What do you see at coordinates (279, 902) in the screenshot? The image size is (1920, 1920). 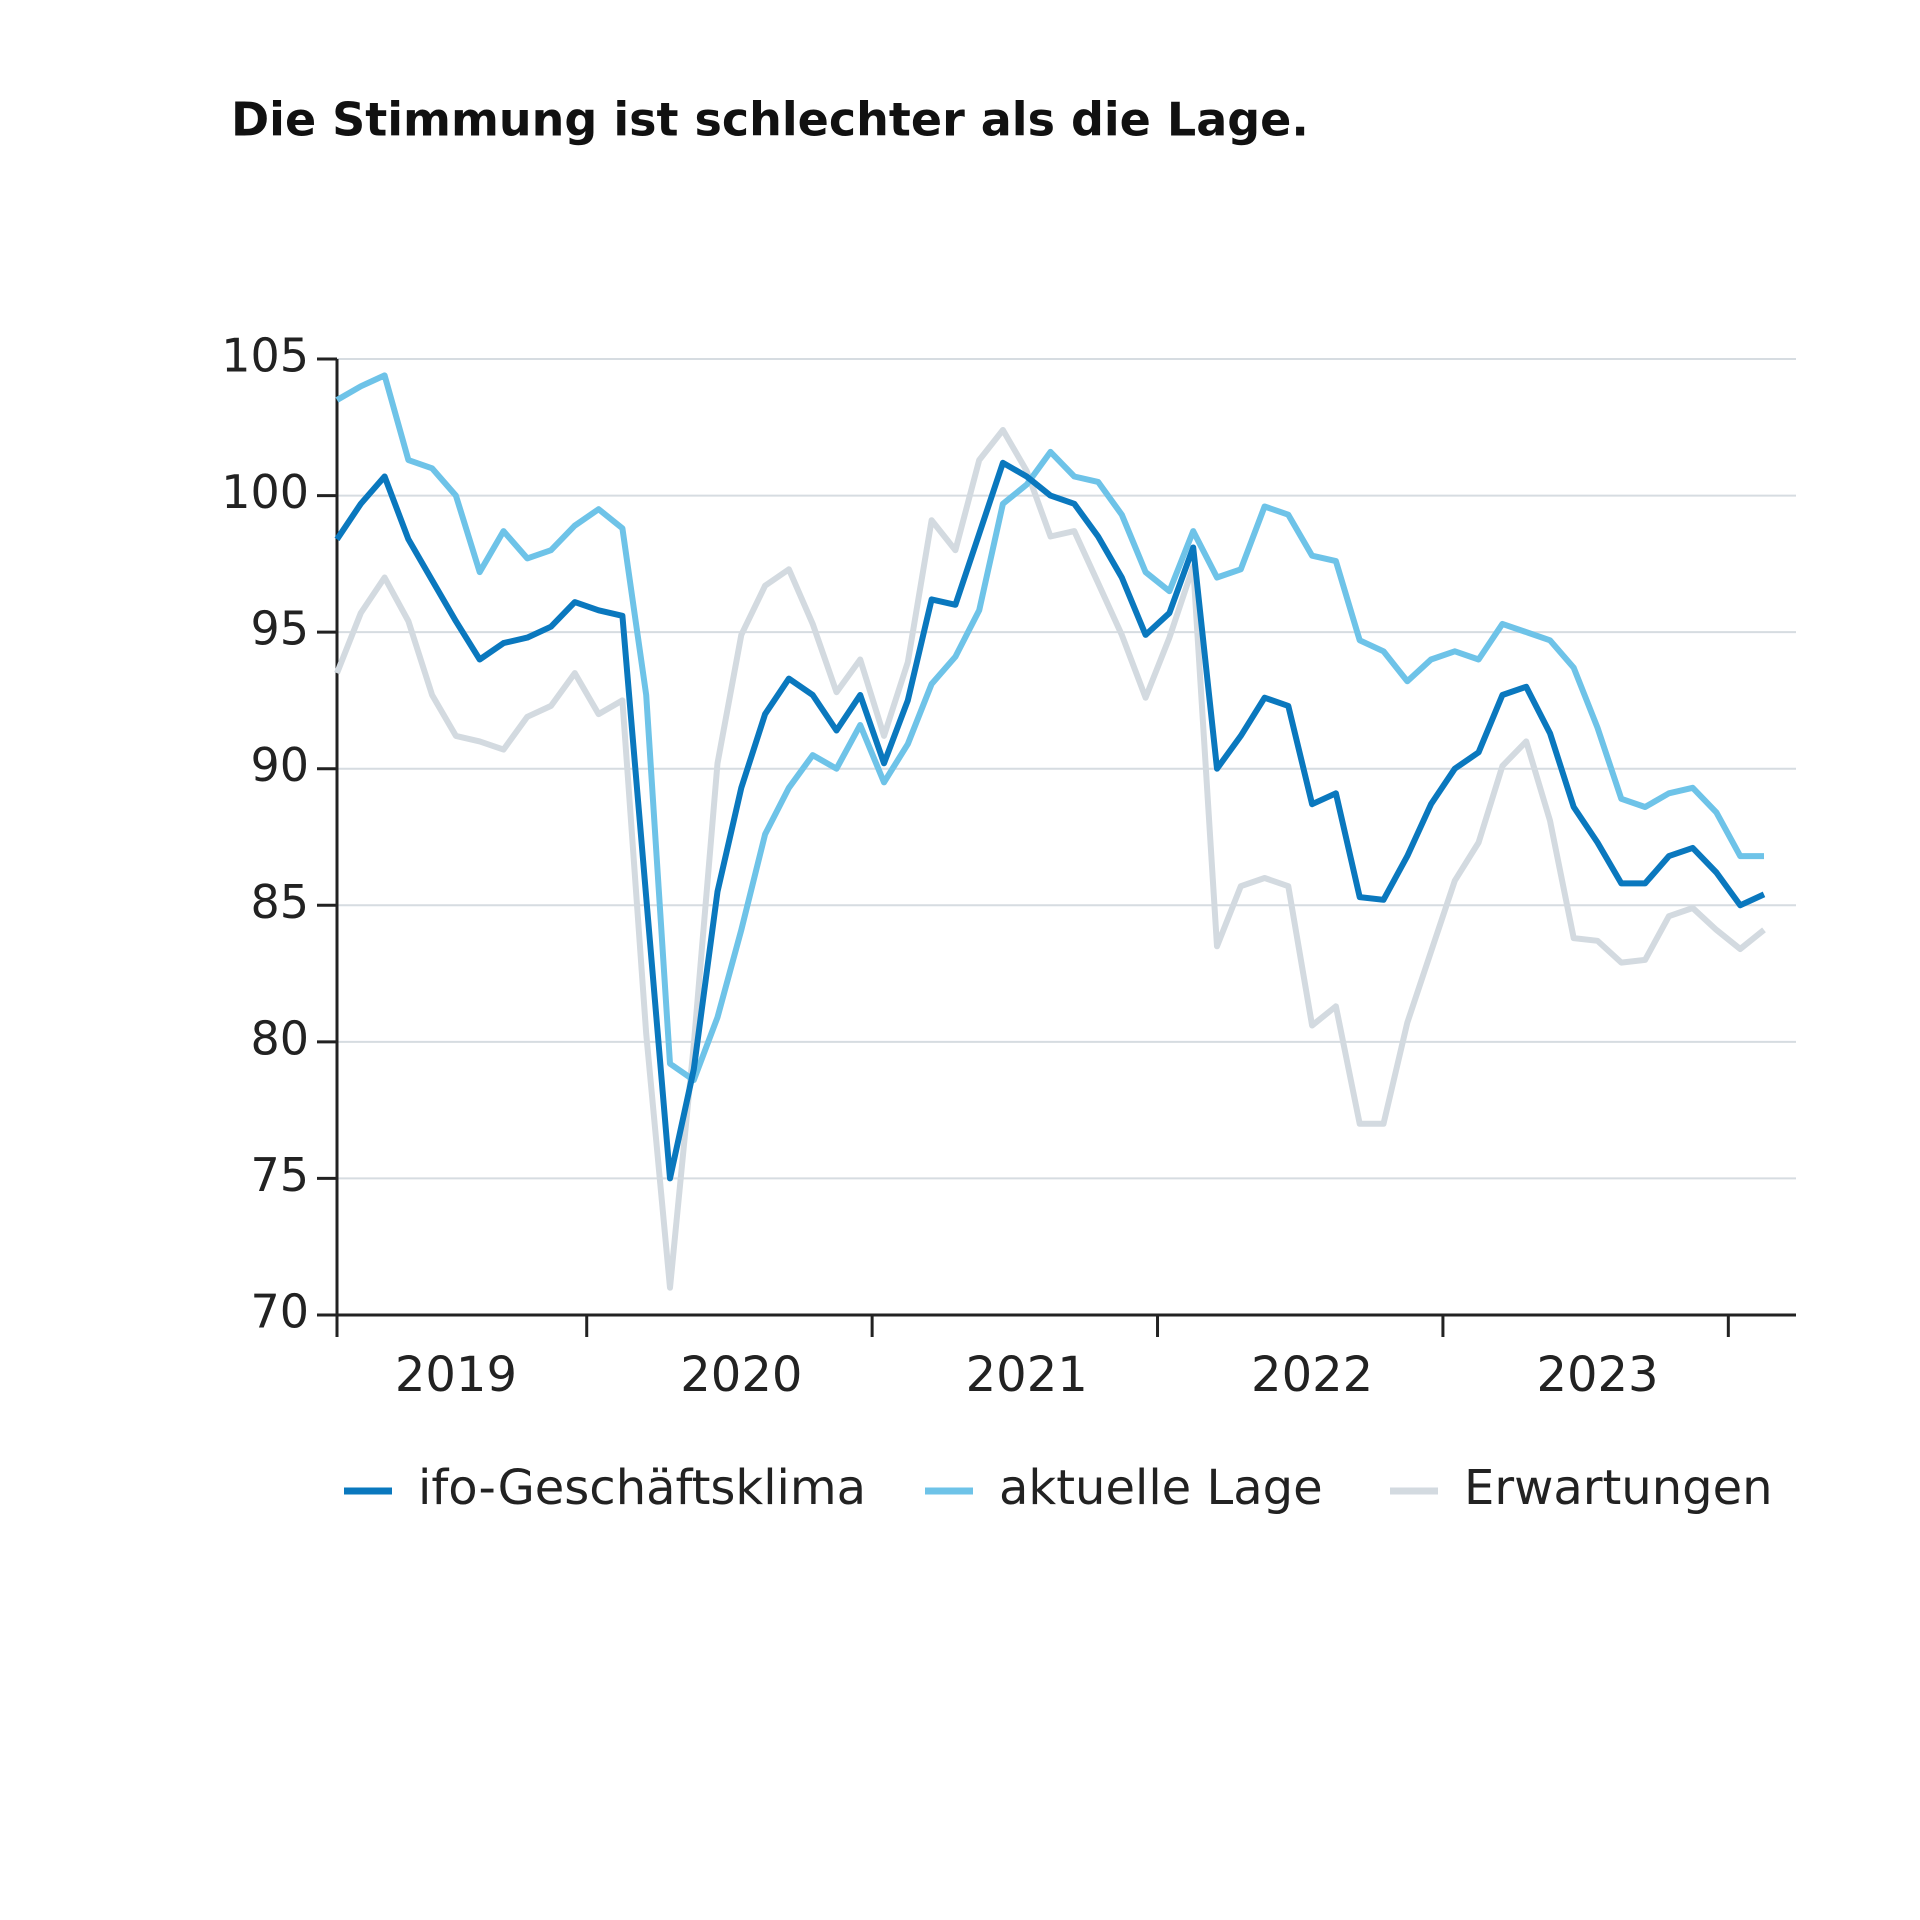 I see `y-tick-label: 85` at bounding box center [279, 902].